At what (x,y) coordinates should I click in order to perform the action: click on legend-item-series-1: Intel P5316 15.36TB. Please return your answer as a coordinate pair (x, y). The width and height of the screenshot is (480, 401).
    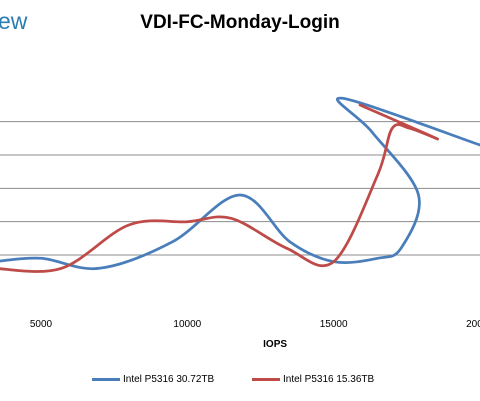
    Looking at the image, I should click on (313, 379).